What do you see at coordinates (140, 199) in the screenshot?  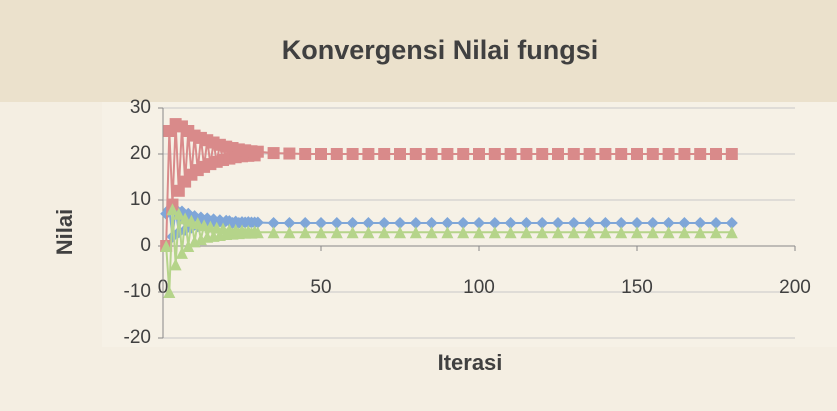 I see `y-tick-label: 10` at bounding box center [140, 199].